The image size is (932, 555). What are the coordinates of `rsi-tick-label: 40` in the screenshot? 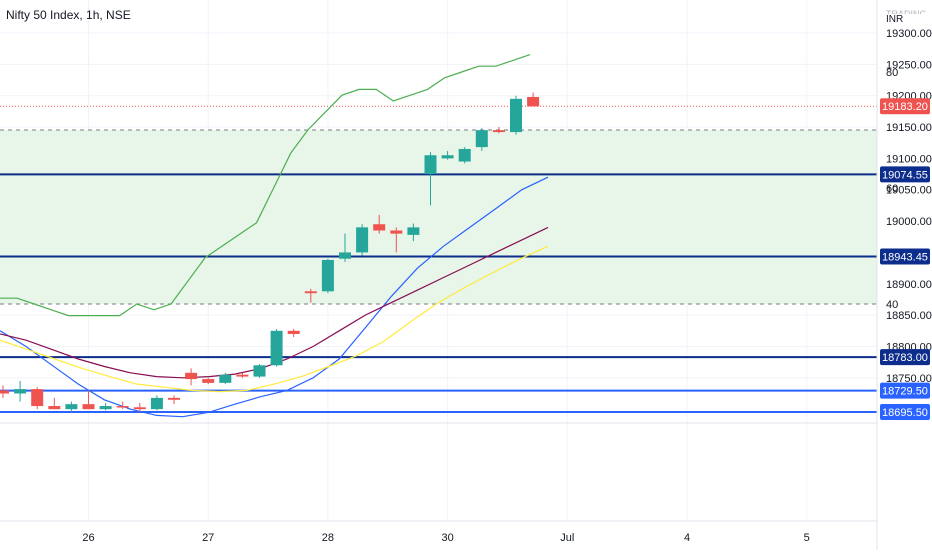 It's located at (892, 305).